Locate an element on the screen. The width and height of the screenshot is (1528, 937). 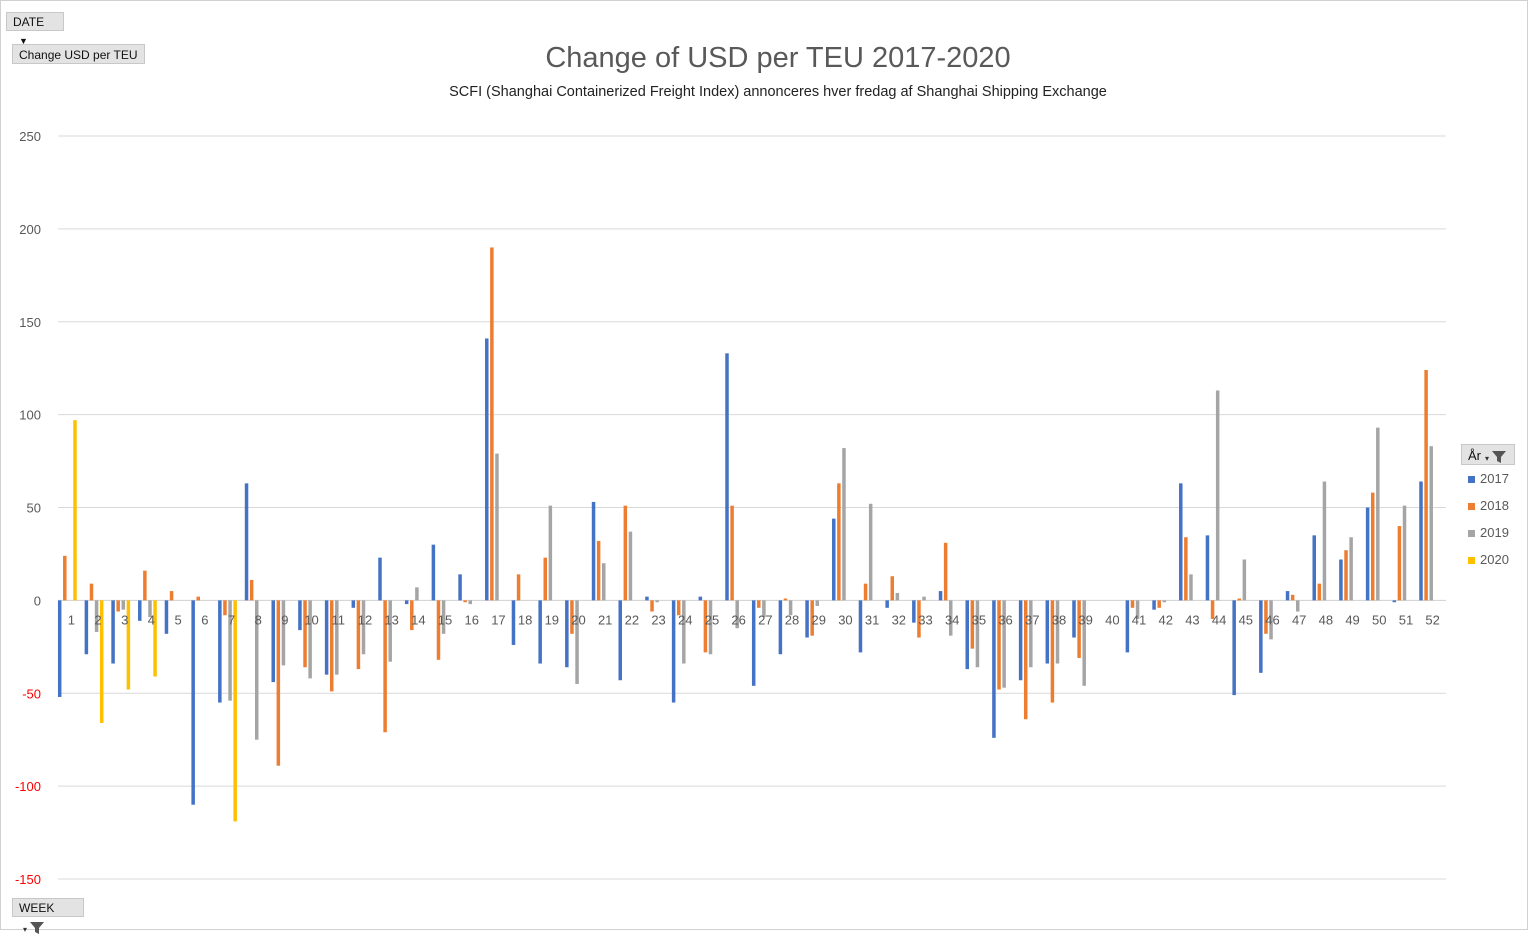
year-filter-button: År ▾ is located at coordinates (1488, 454).